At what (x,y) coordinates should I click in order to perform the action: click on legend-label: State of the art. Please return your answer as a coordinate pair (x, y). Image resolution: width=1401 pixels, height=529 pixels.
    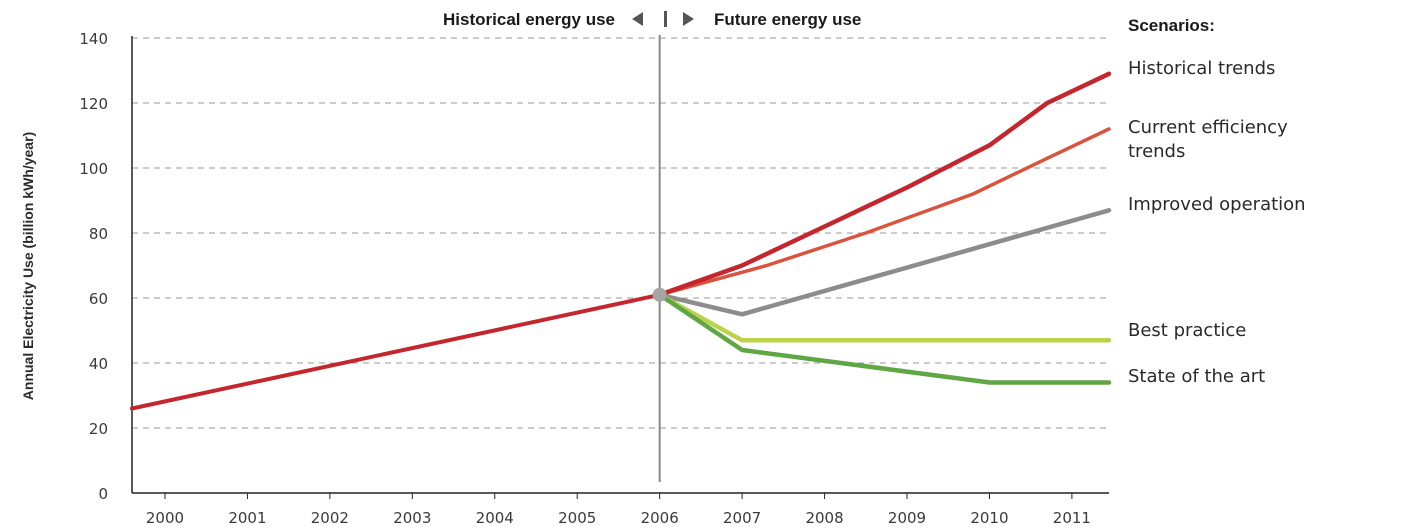
    Looking at the image, I should click on (1196, 376).